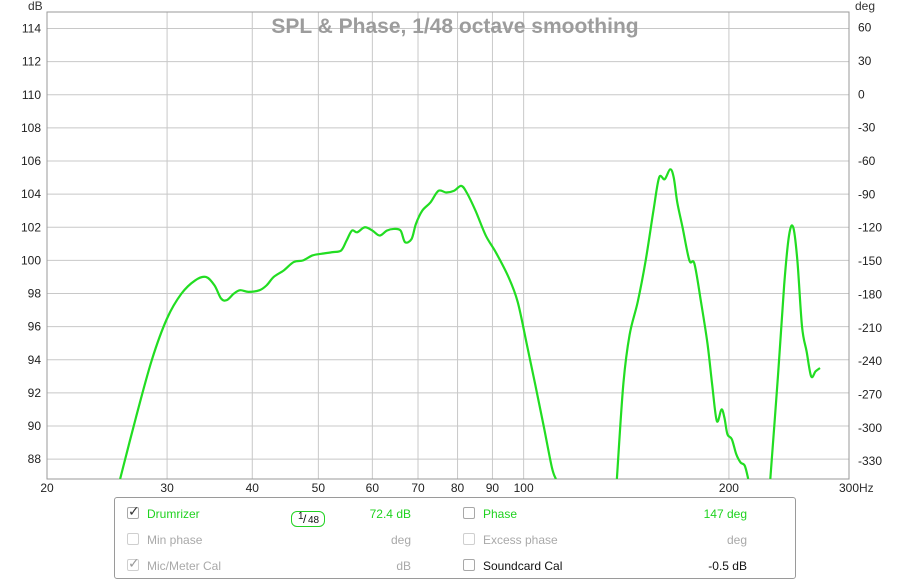 The image size is (910, 581). I want to click on x-tick-label: 30, so click(167, 488).